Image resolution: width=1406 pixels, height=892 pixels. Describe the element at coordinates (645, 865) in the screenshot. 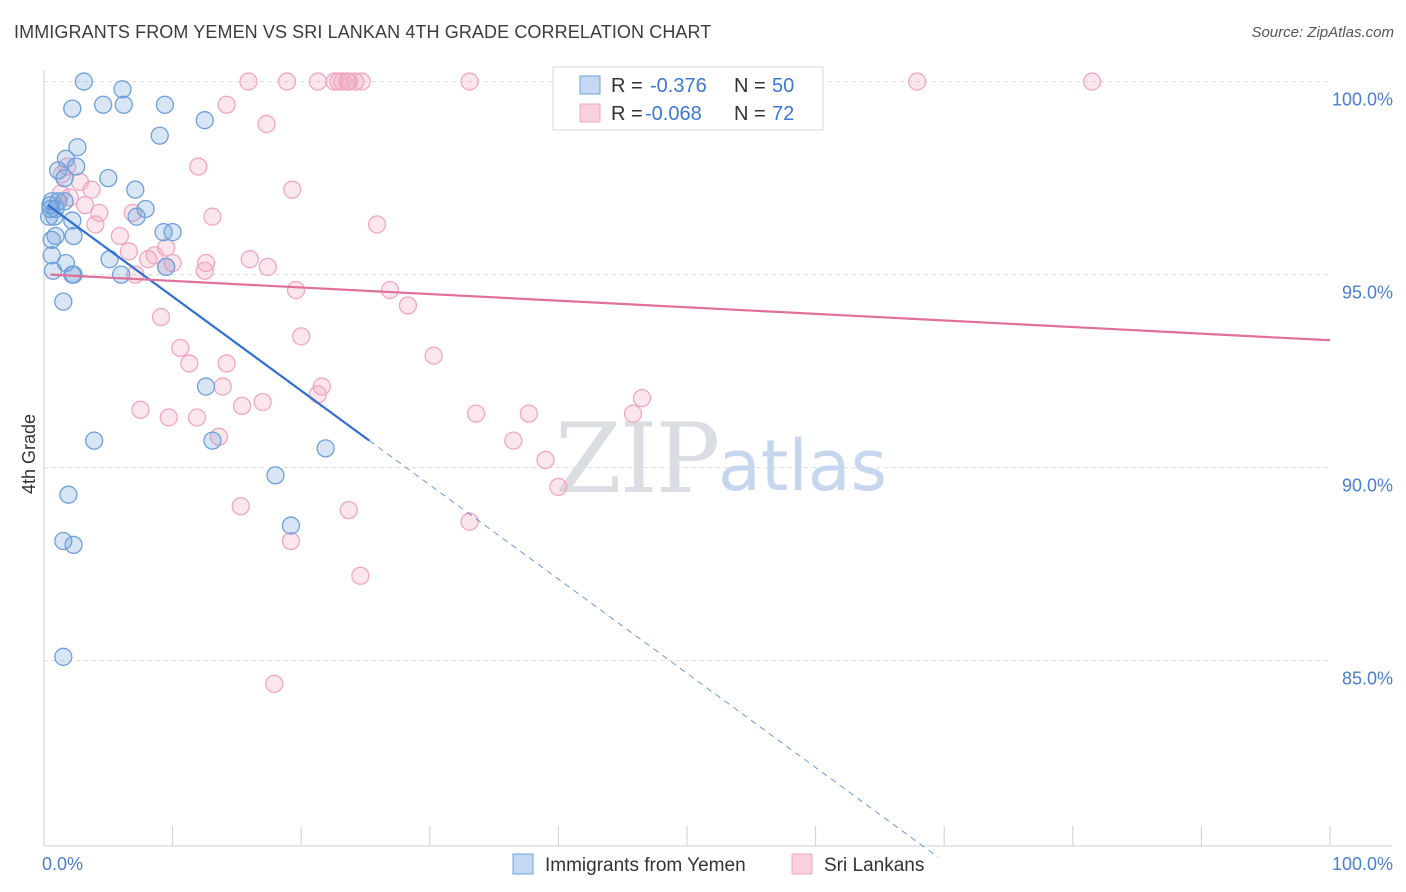

I see `bottom-legend-label-yemen: Immigrants from Yemen` at that location.